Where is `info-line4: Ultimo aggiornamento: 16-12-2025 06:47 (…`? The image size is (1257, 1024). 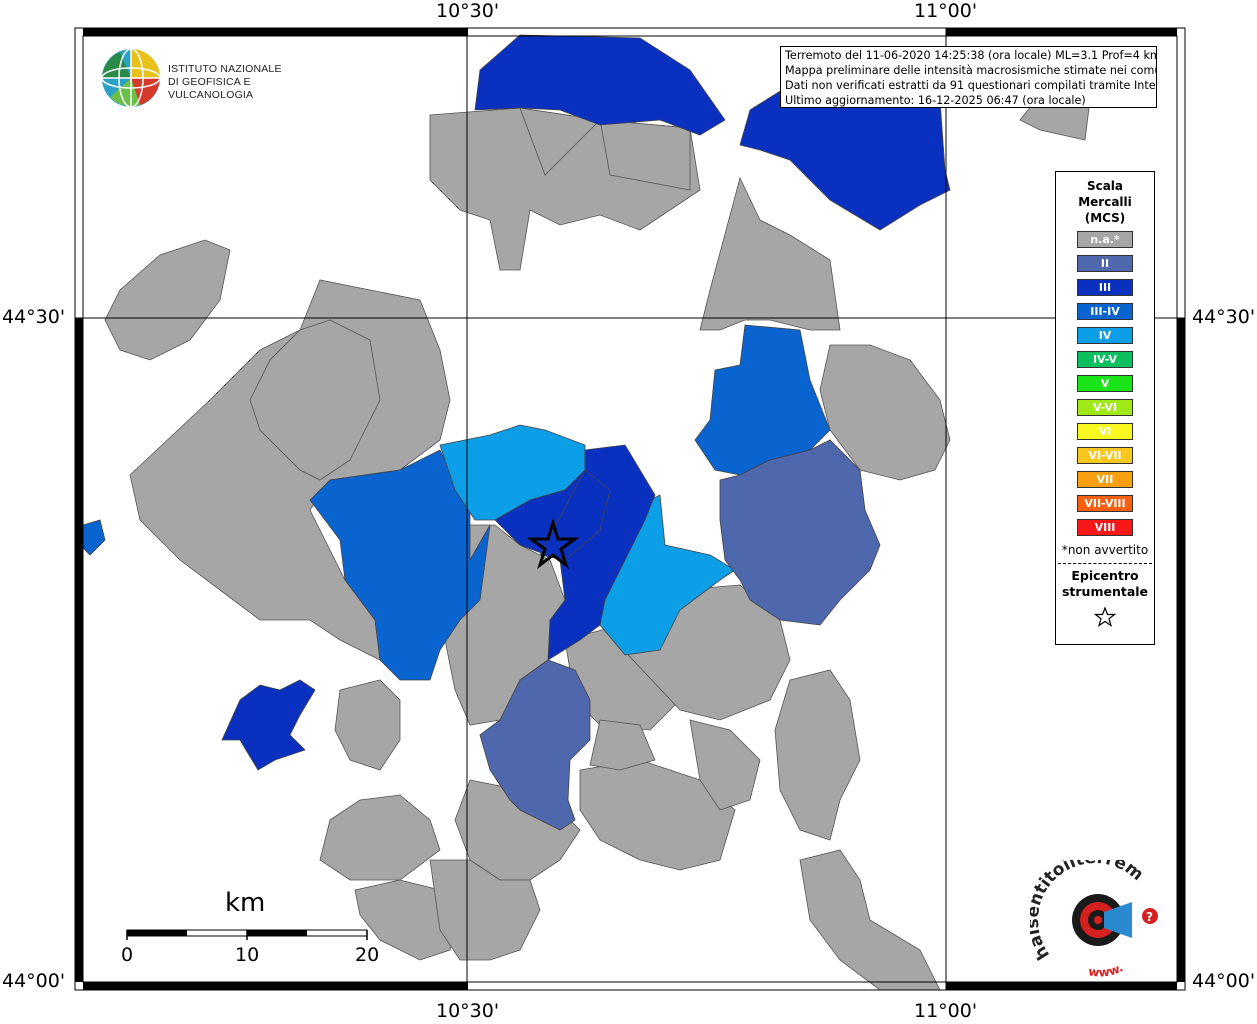 info-line4: Ultimo aggiornamento: 16-12-2025 06:47 (… is located at coordinates (935, 100).